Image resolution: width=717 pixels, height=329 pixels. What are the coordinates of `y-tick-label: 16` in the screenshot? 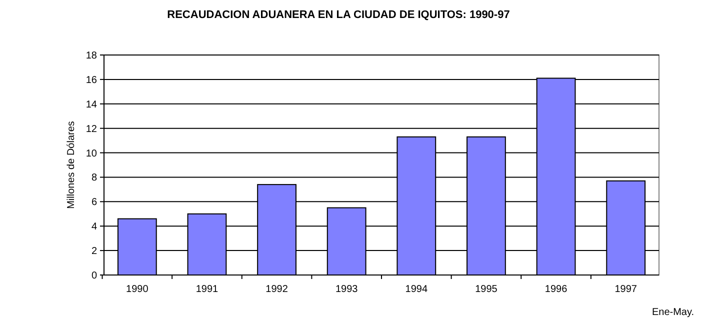 It's located at (92, 80).